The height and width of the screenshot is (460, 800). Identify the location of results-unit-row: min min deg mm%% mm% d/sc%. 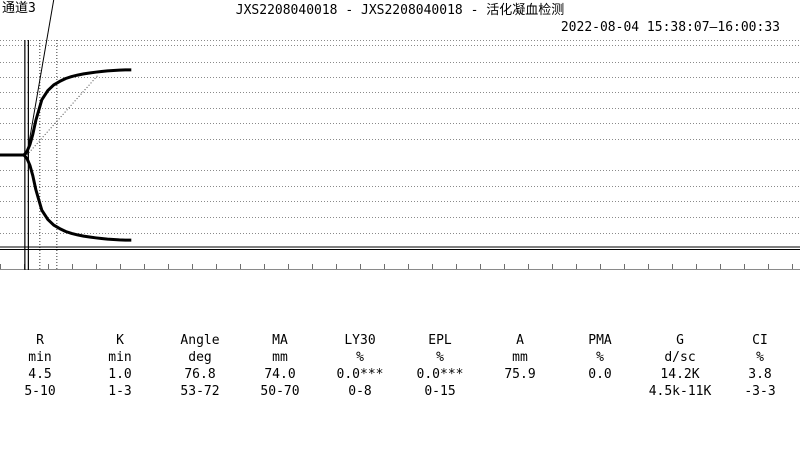
(400, 357).